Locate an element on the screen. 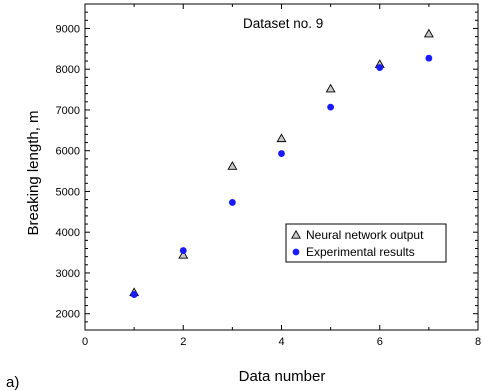  legend-box is located at coordinates (366, 243).